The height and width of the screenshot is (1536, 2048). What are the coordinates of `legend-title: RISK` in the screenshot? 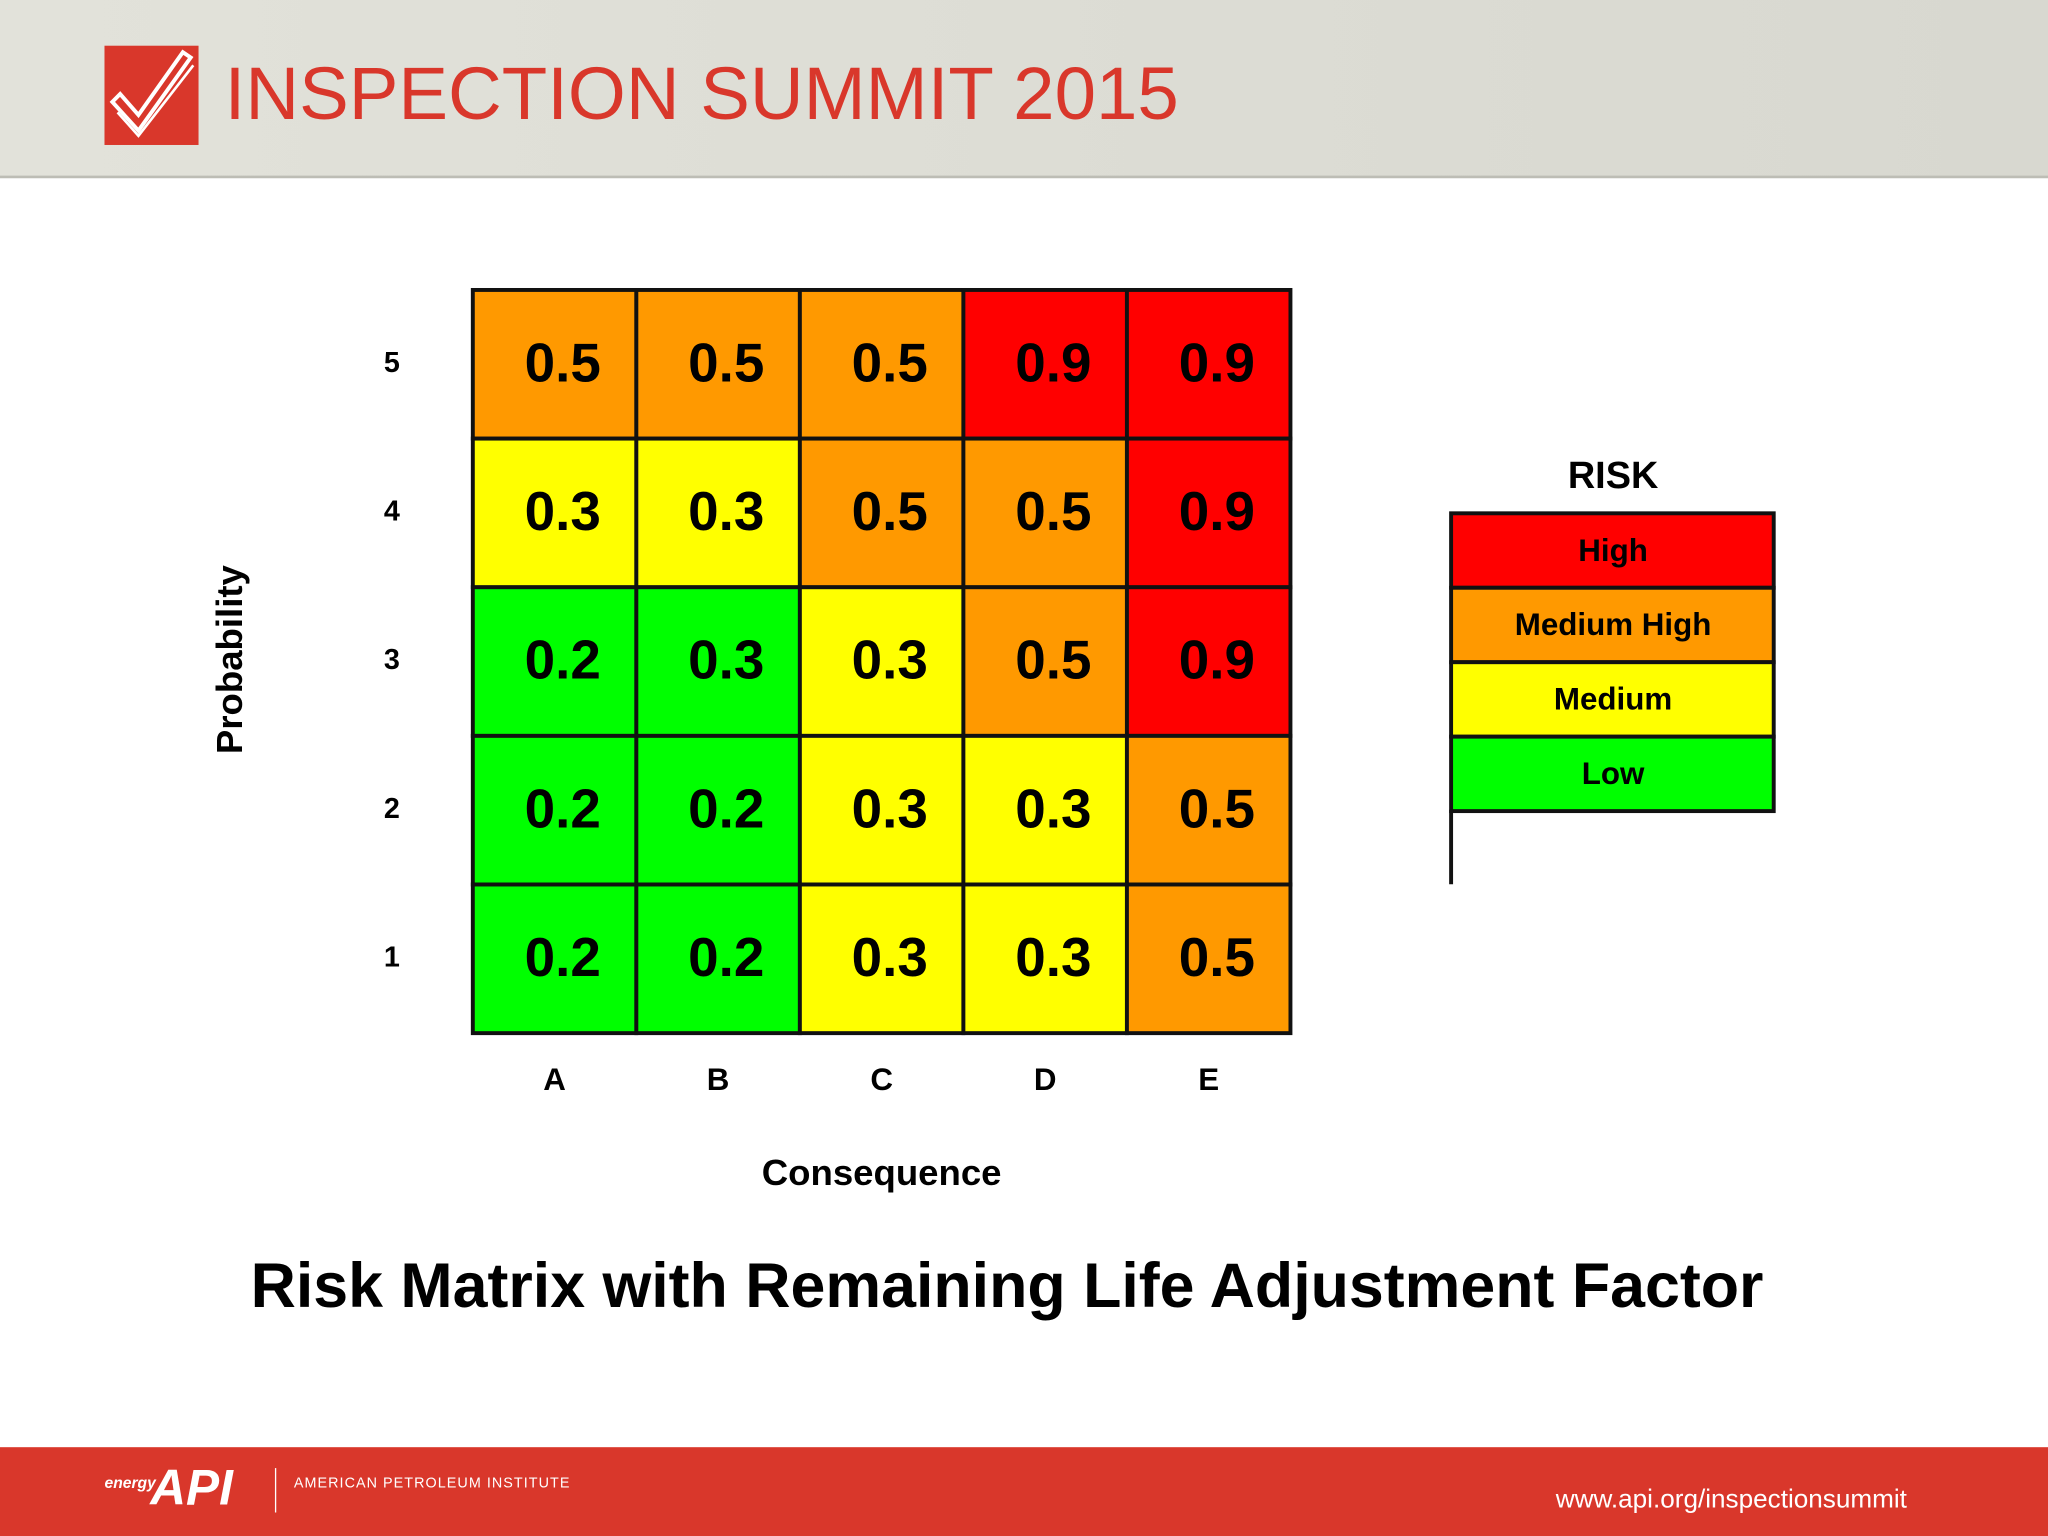 It's located at (1613, 476).